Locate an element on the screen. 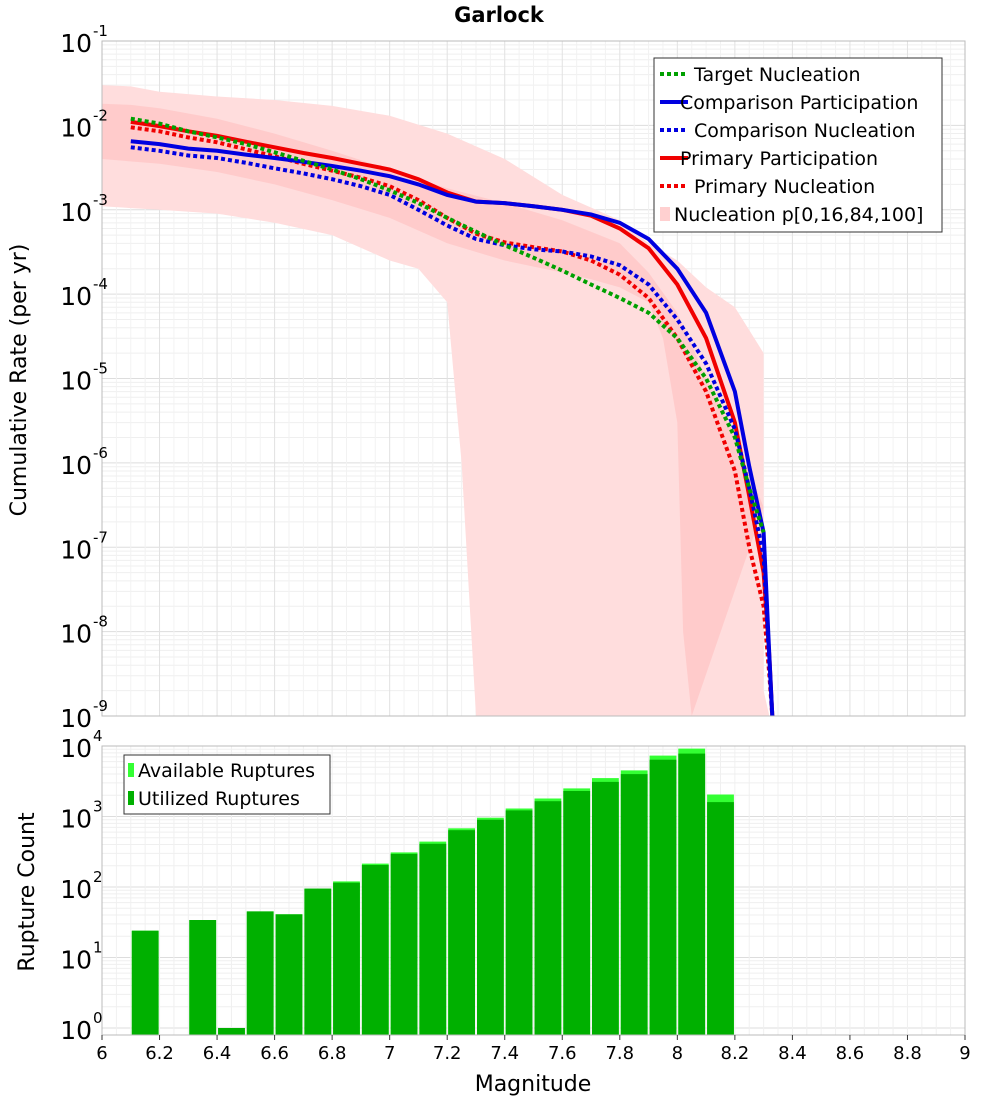  x-tick-label: 8.2 is located at coordinates (735, 1053).